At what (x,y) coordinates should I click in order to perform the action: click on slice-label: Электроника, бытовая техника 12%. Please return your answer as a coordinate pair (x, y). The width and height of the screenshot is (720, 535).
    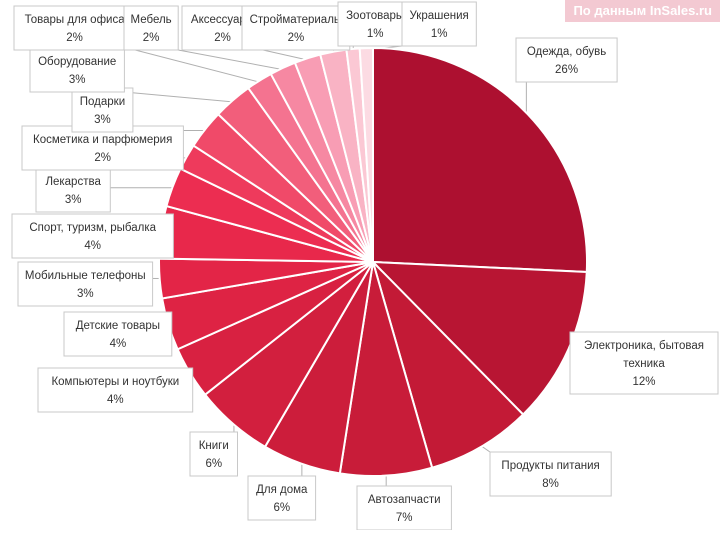
    Looking at the image, I should click on (644, 363).